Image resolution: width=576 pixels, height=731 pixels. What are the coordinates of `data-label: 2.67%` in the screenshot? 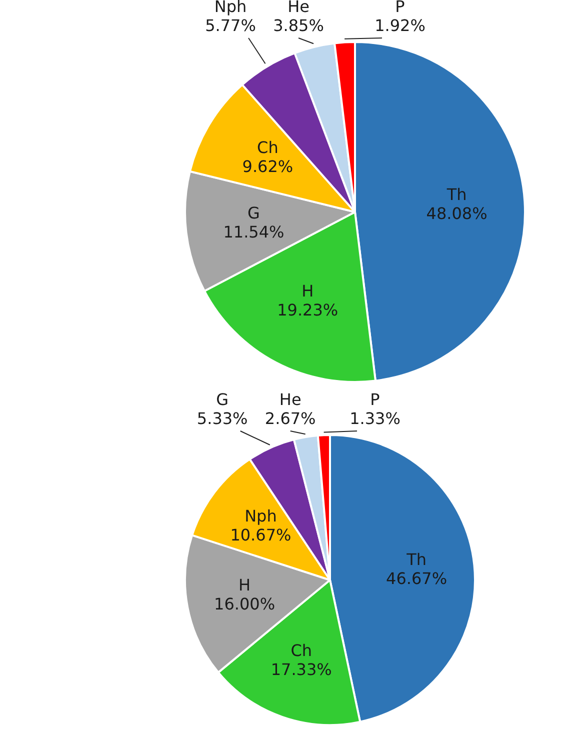 It's located at (290, 418).